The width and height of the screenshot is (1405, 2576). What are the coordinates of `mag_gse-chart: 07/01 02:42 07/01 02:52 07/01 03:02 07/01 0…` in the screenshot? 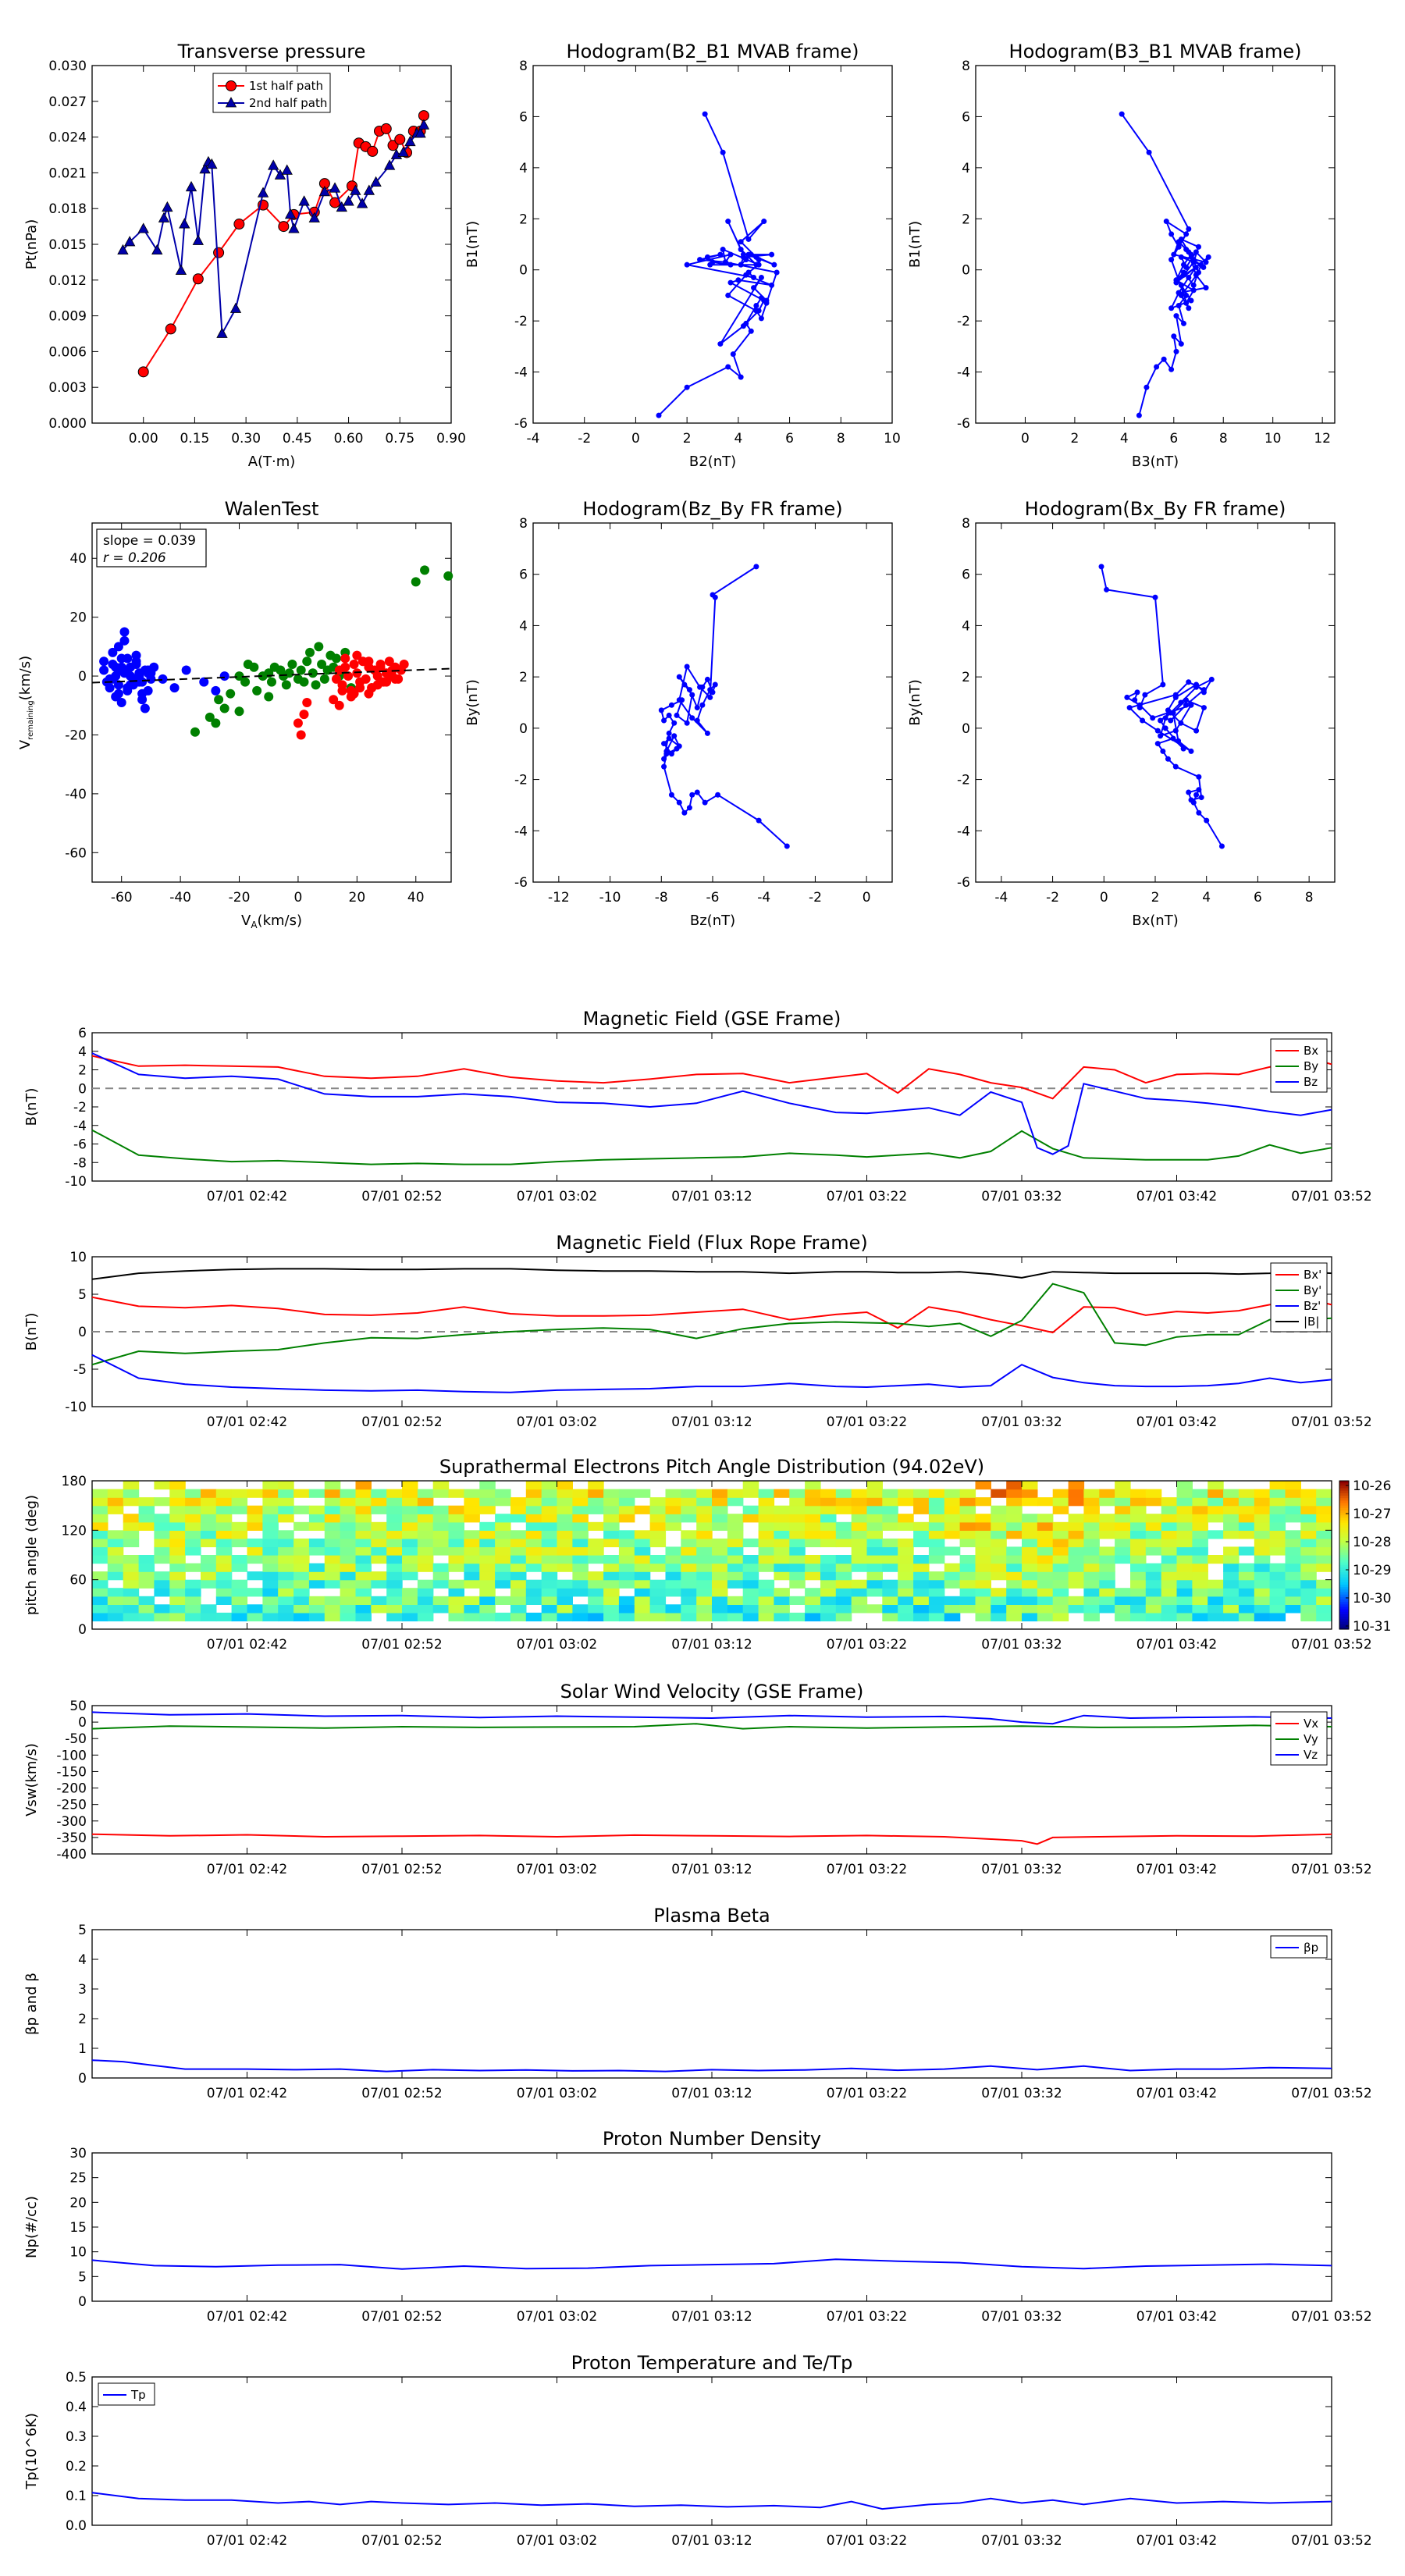 It's located at (697, 1106).